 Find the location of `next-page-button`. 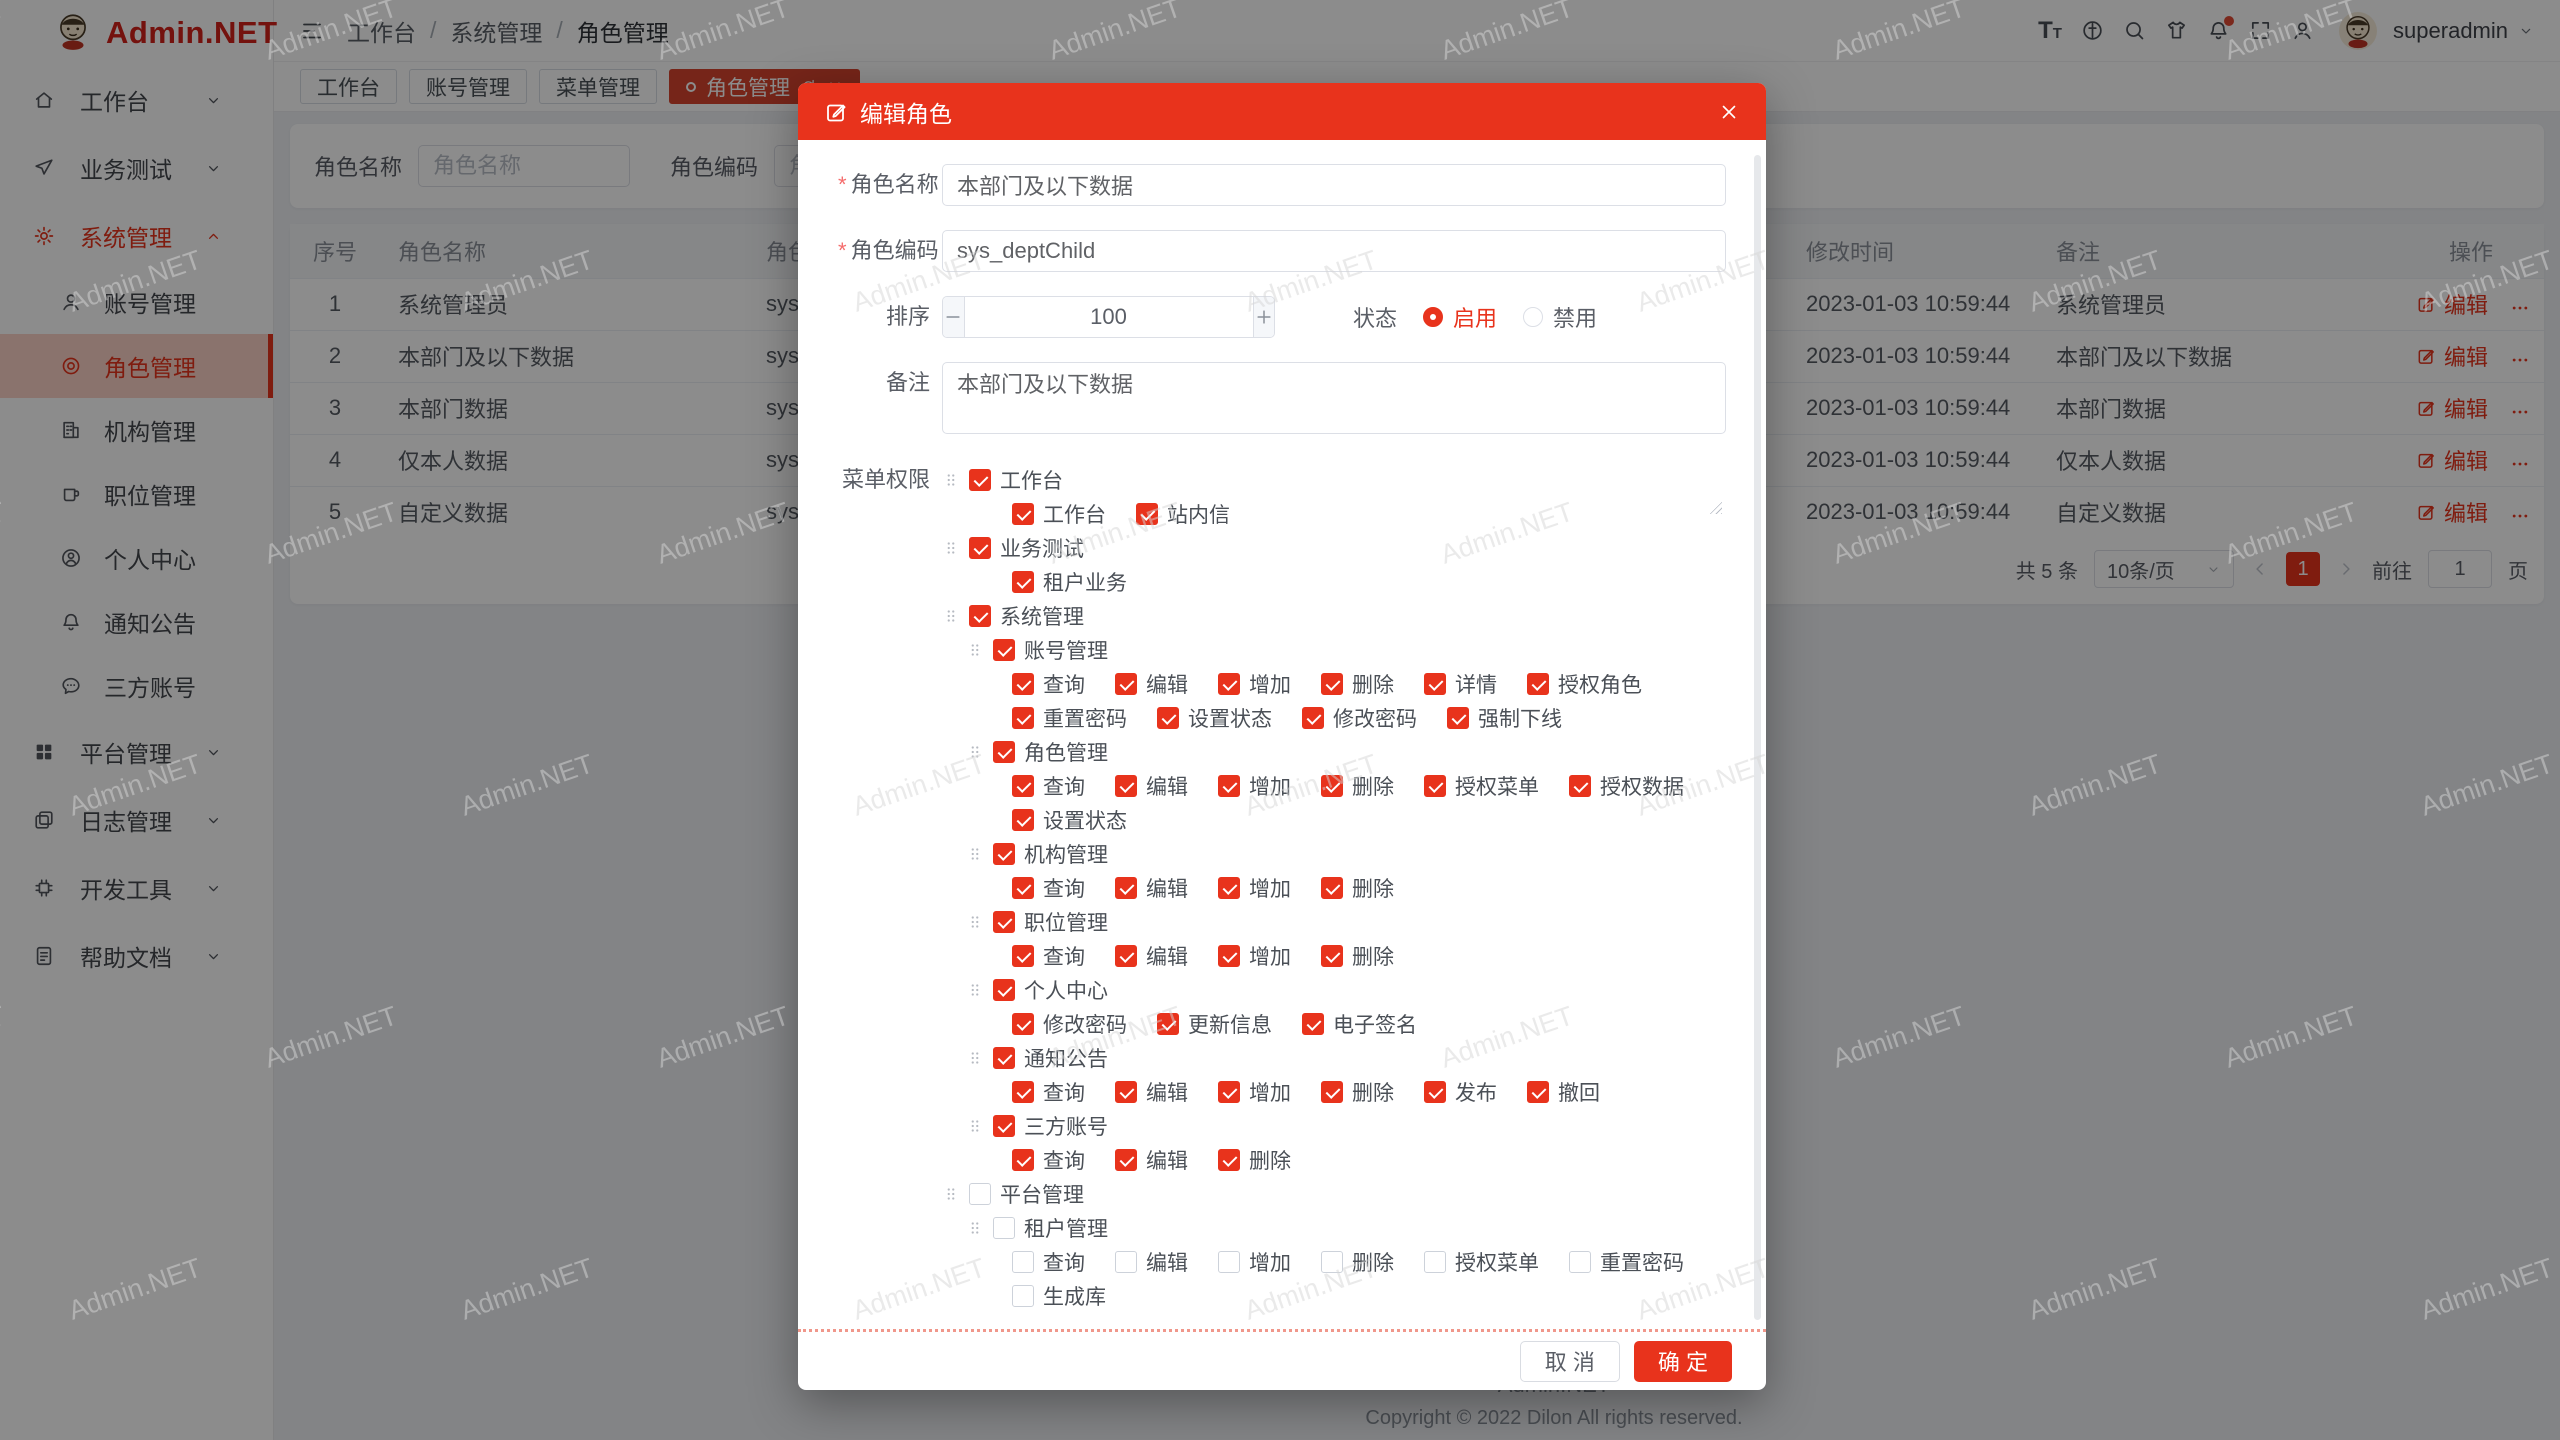

next-page-button is located at coordinates (2346, 569).